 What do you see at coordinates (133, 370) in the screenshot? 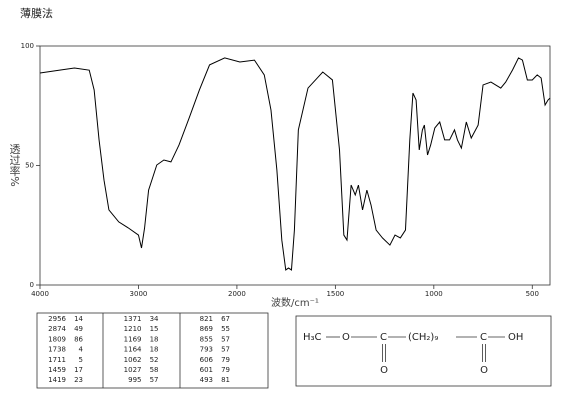
I see `peak-wavenumber: 1027` at bounding box center [133, 370].